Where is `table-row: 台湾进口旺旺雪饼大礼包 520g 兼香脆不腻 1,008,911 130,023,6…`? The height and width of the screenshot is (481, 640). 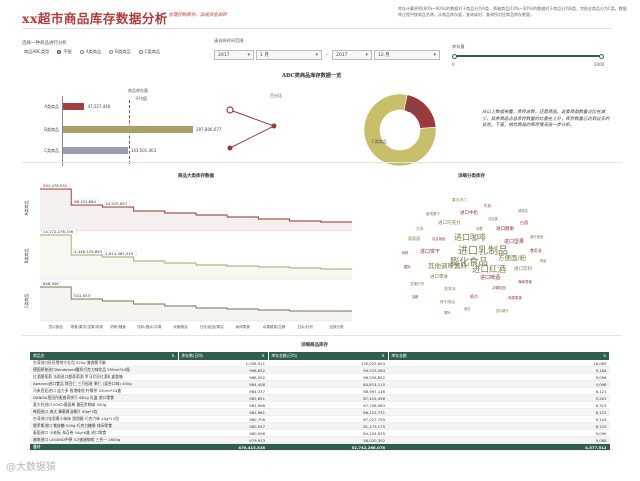 table-row: 台湾进口旺旺雪饼大礼包 520g 兼香脆不腻 1,008,911 130,023,6… is located at coordinates (320, 364).